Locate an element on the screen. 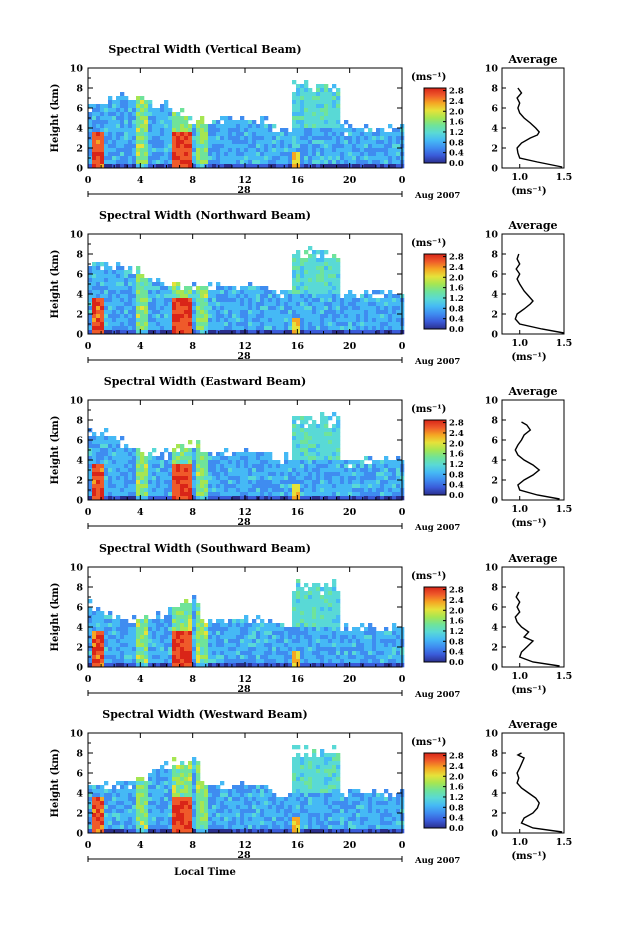  x-tick-label: 8 is located at coordinates (192, 346).